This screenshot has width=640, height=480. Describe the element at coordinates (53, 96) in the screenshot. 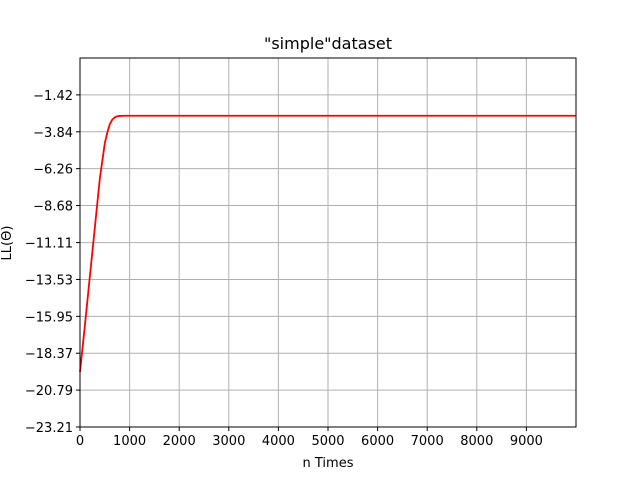

I see `y-tick-label: −1.42` at that location.